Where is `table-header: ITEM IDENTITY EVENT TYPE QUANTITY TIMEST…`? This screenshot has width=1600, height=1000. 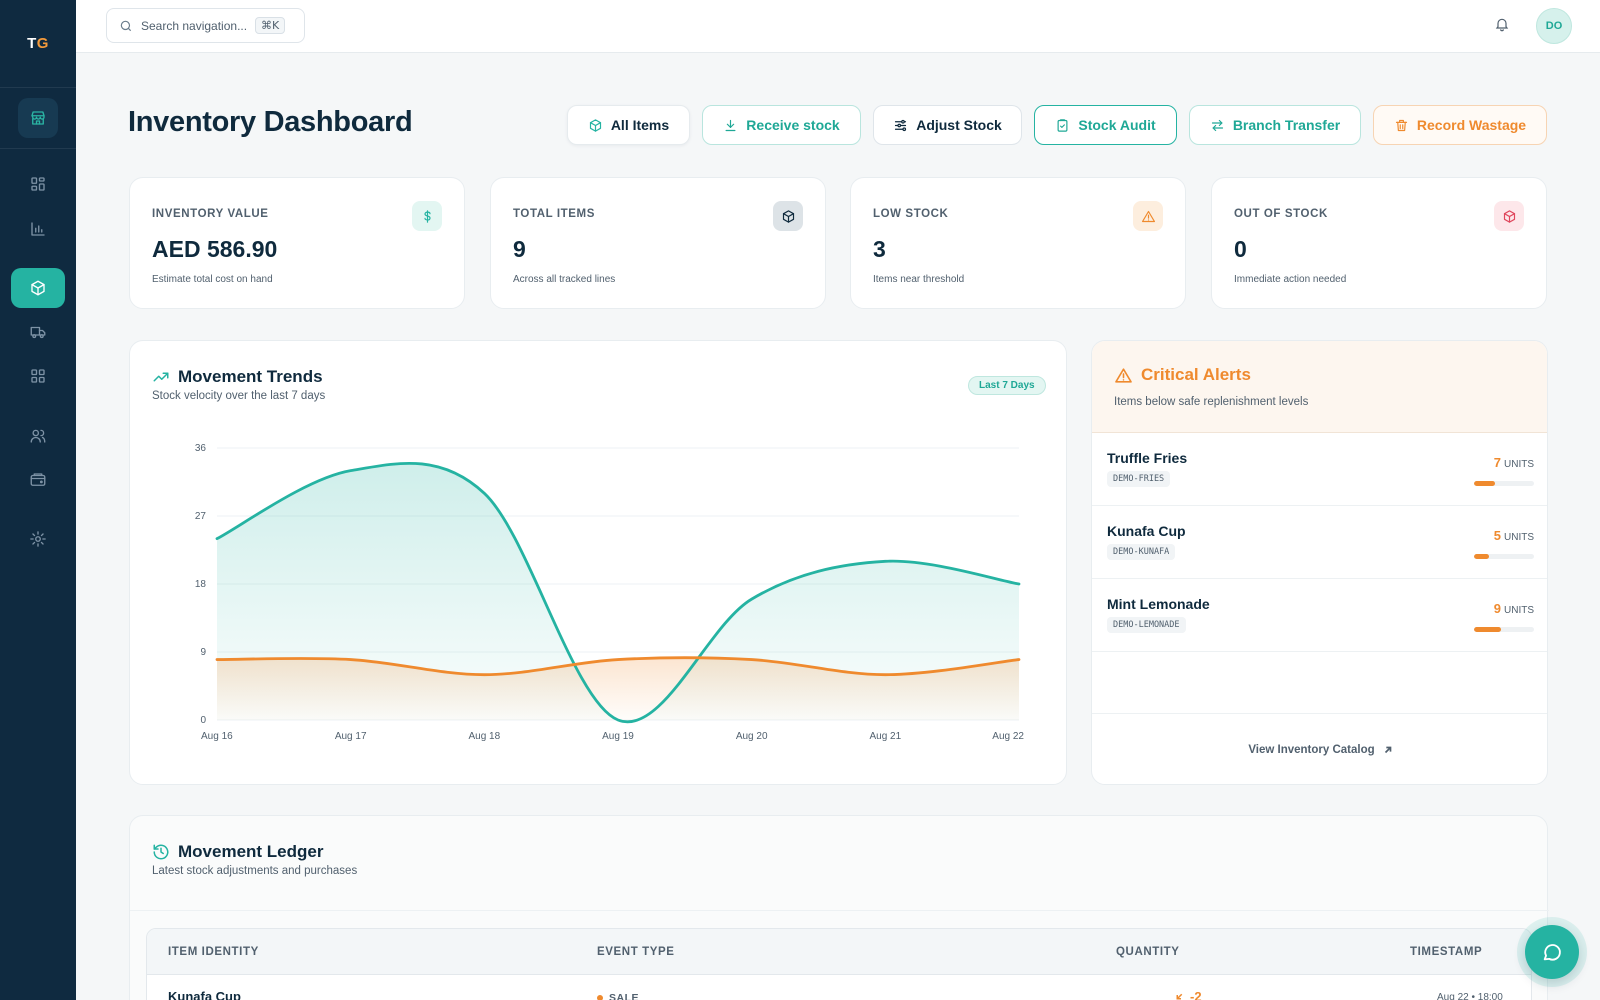 table-header: ITEM IDENTITY EVENT TYPE QUANTITY TIMEST… is located at coordinates (839, 952).